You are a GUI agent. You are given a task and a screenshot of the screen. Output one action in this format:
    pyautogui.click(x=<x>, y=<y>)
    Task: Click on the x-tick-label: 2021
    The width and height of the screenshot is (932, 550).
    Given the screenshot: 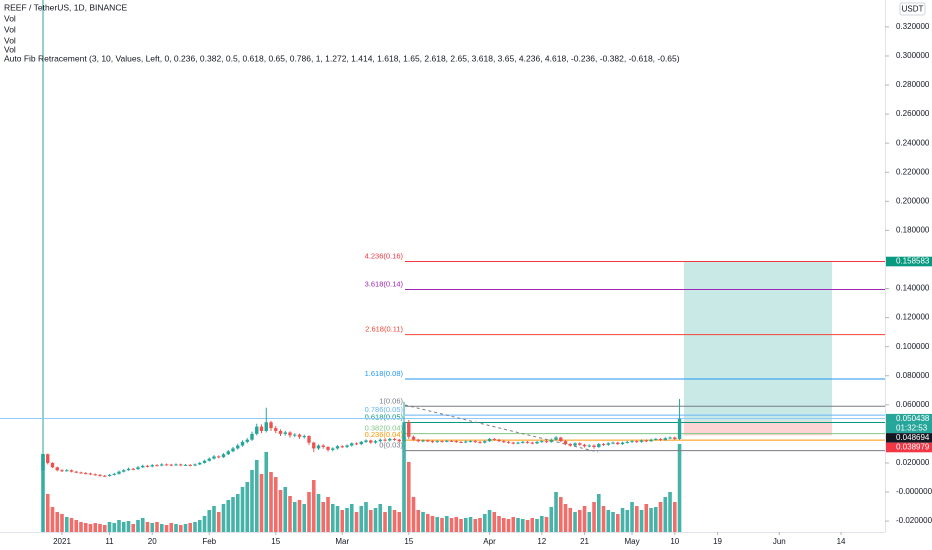 What is the action you would take?
    pyautogui.click(x=62, y=541)
    